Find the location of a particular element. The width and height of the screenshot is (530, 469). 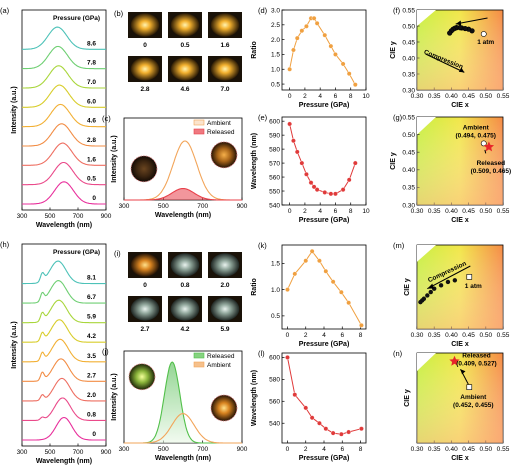

ambient-curve is located at coordinates (183, 428).